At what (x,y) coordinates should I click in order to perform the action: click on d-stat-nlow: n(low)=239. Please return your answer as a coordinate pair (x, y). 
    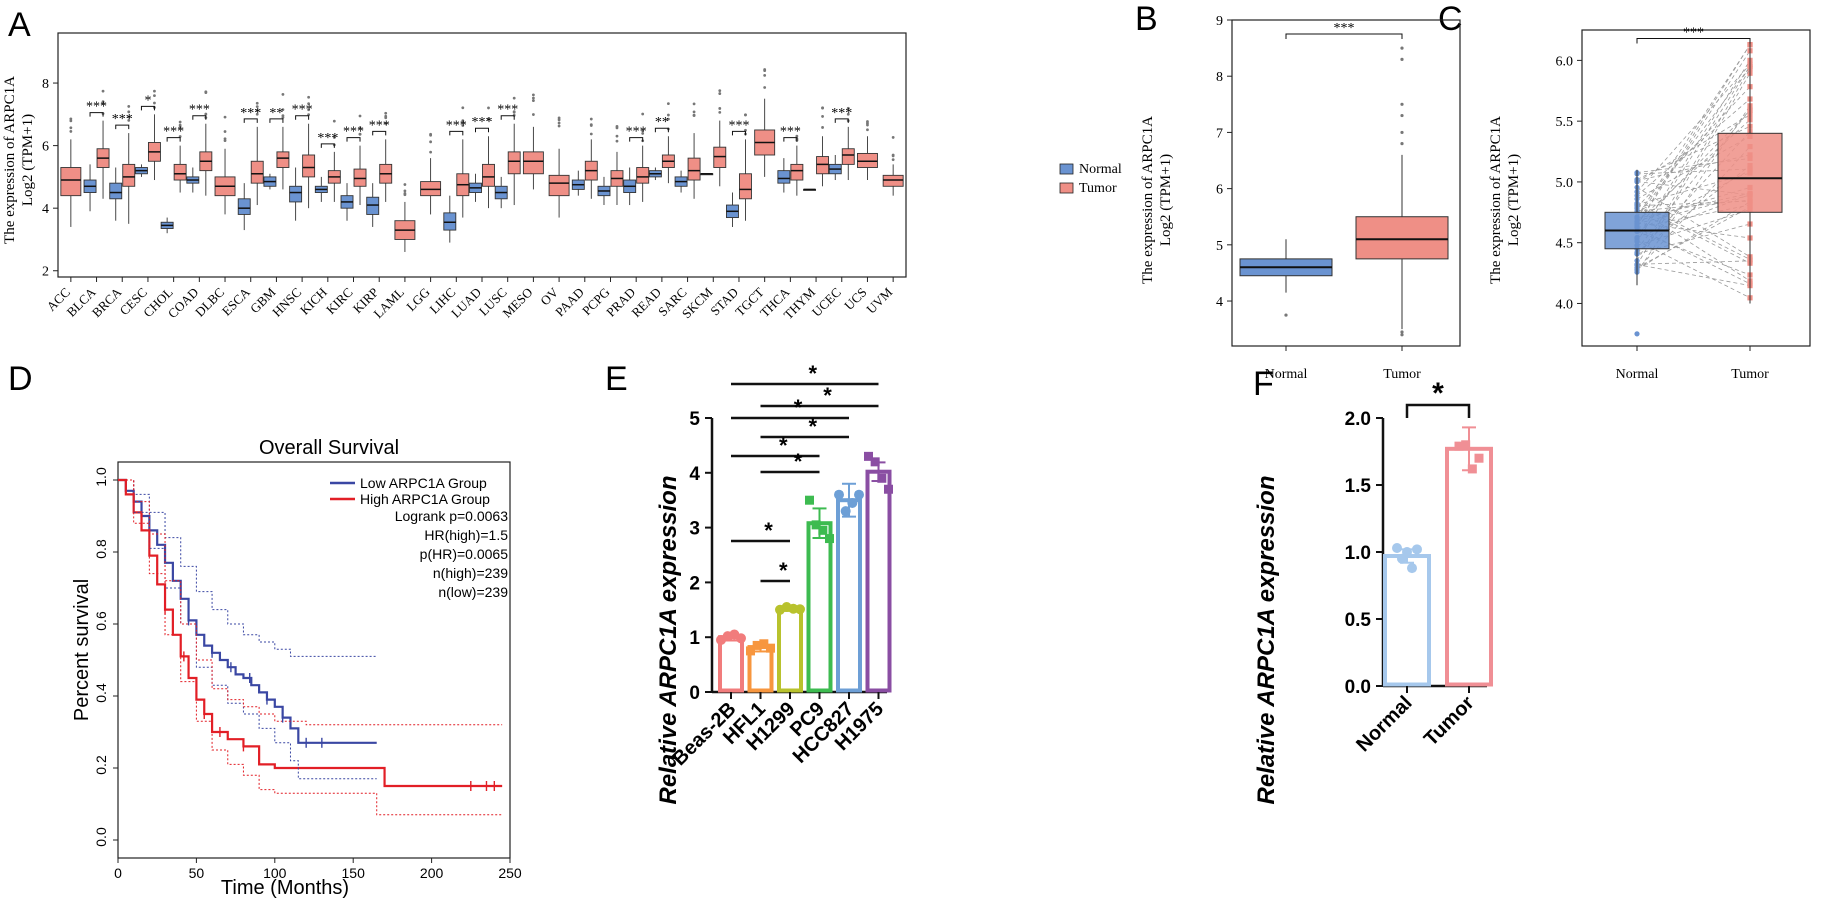
    Looking at the image, I should click on (473, 592).